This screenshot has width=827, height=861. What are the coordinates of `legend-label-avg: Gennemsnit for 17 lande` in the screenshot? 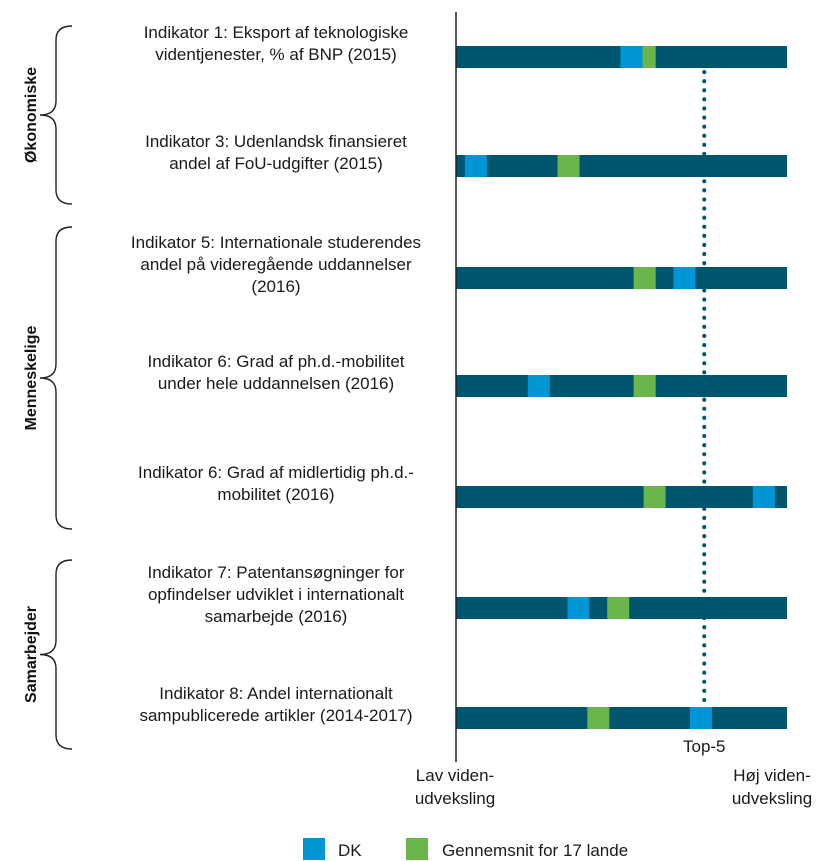 It's located at (535, 850).